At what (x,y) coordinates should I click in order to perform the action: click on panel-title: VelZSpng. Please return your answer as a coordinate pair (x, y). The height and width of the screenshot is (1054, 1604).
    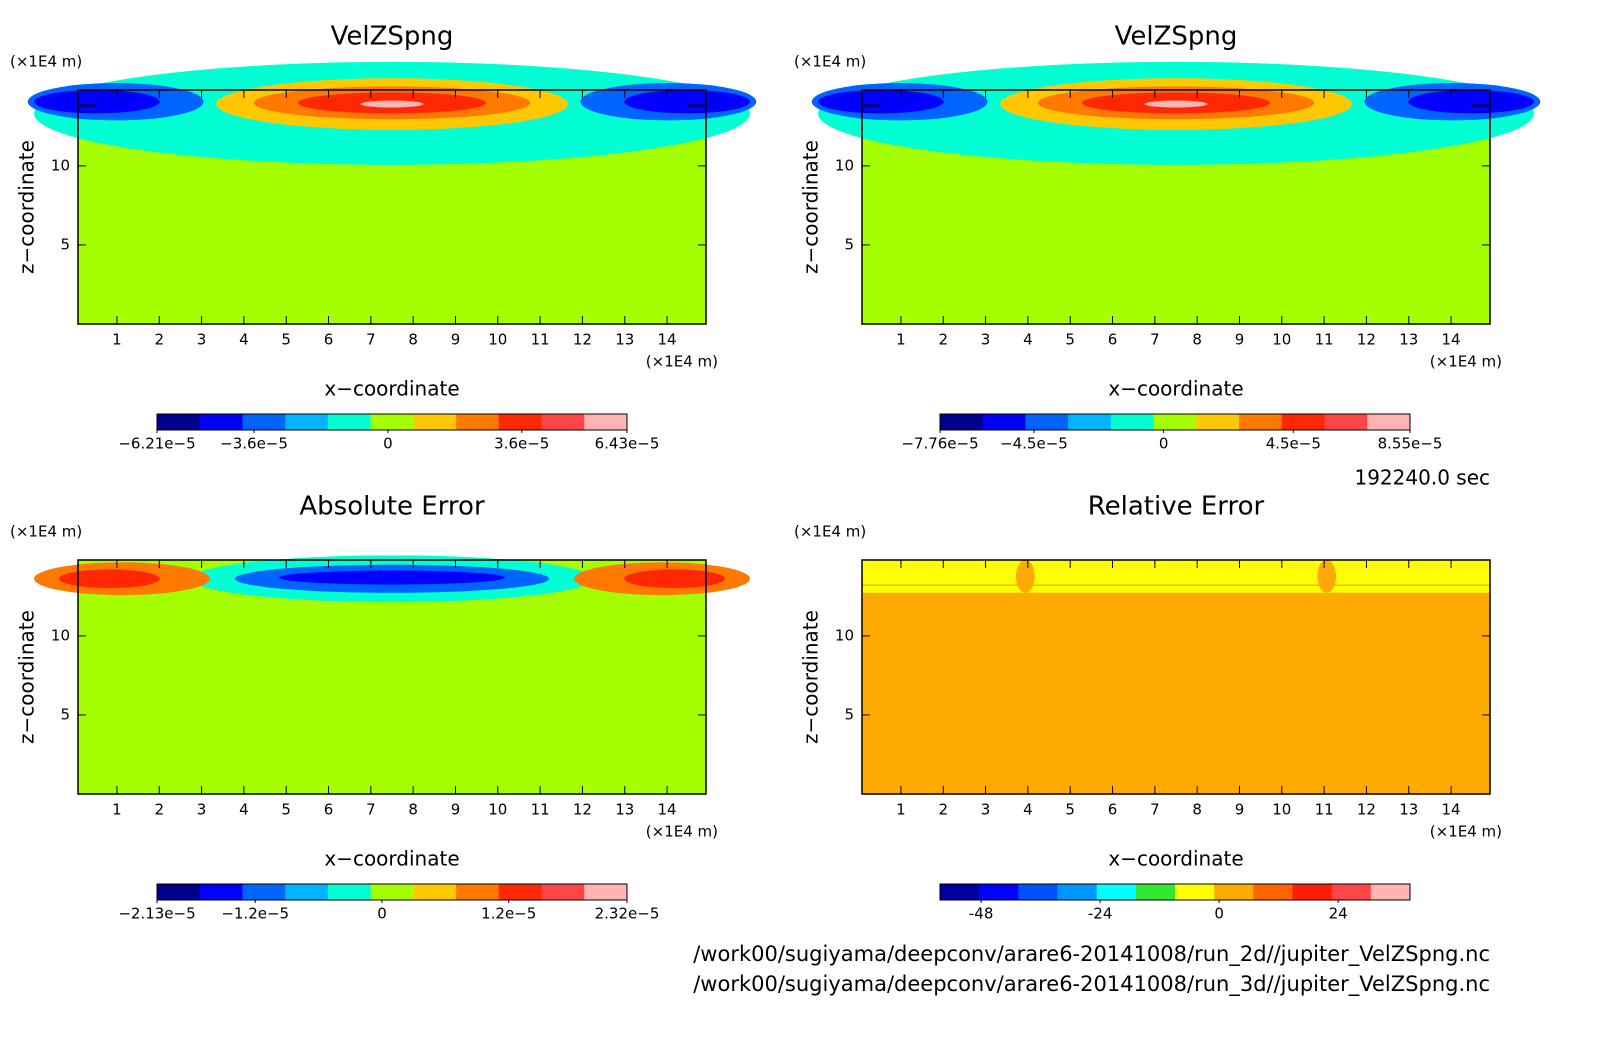
    Looking at the image, I should click on (1176, 37).